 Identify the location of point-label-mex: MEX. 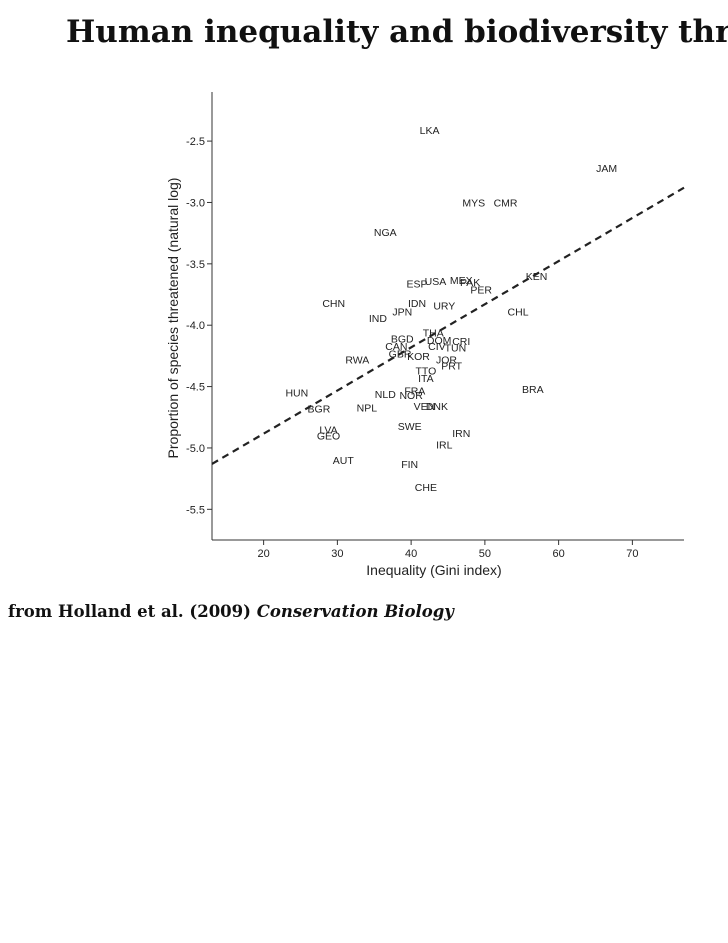
(461, 281).